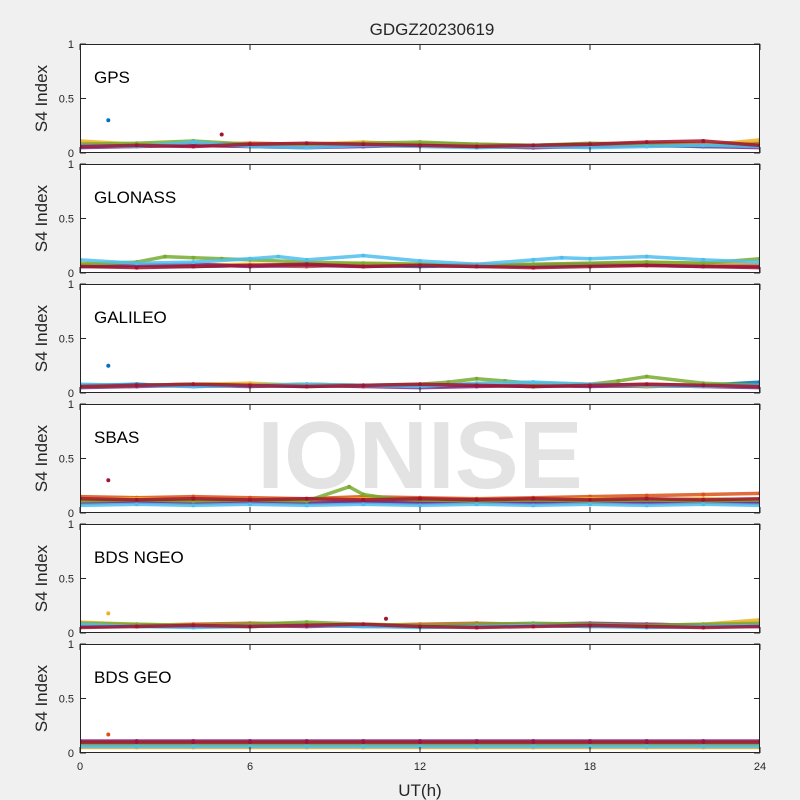 The width and height of the screenshot is (800, 800). What do you see at coordinates (396, 339) in the screenshot?
I see `panel-galileo: 0 0.5 1 GALILEO S4 Index` at bounding box center [396, 339].